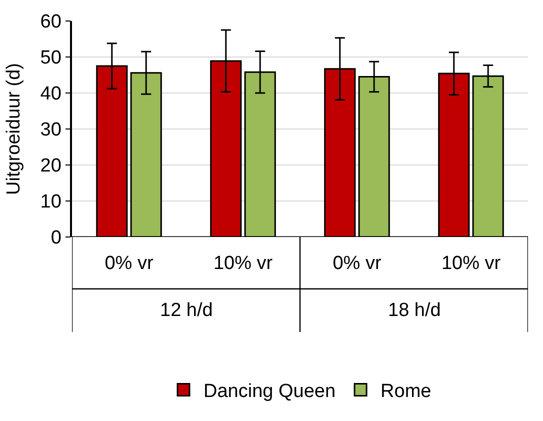  I want to click on legend-label: Dancing Queen, so click(270, 391).